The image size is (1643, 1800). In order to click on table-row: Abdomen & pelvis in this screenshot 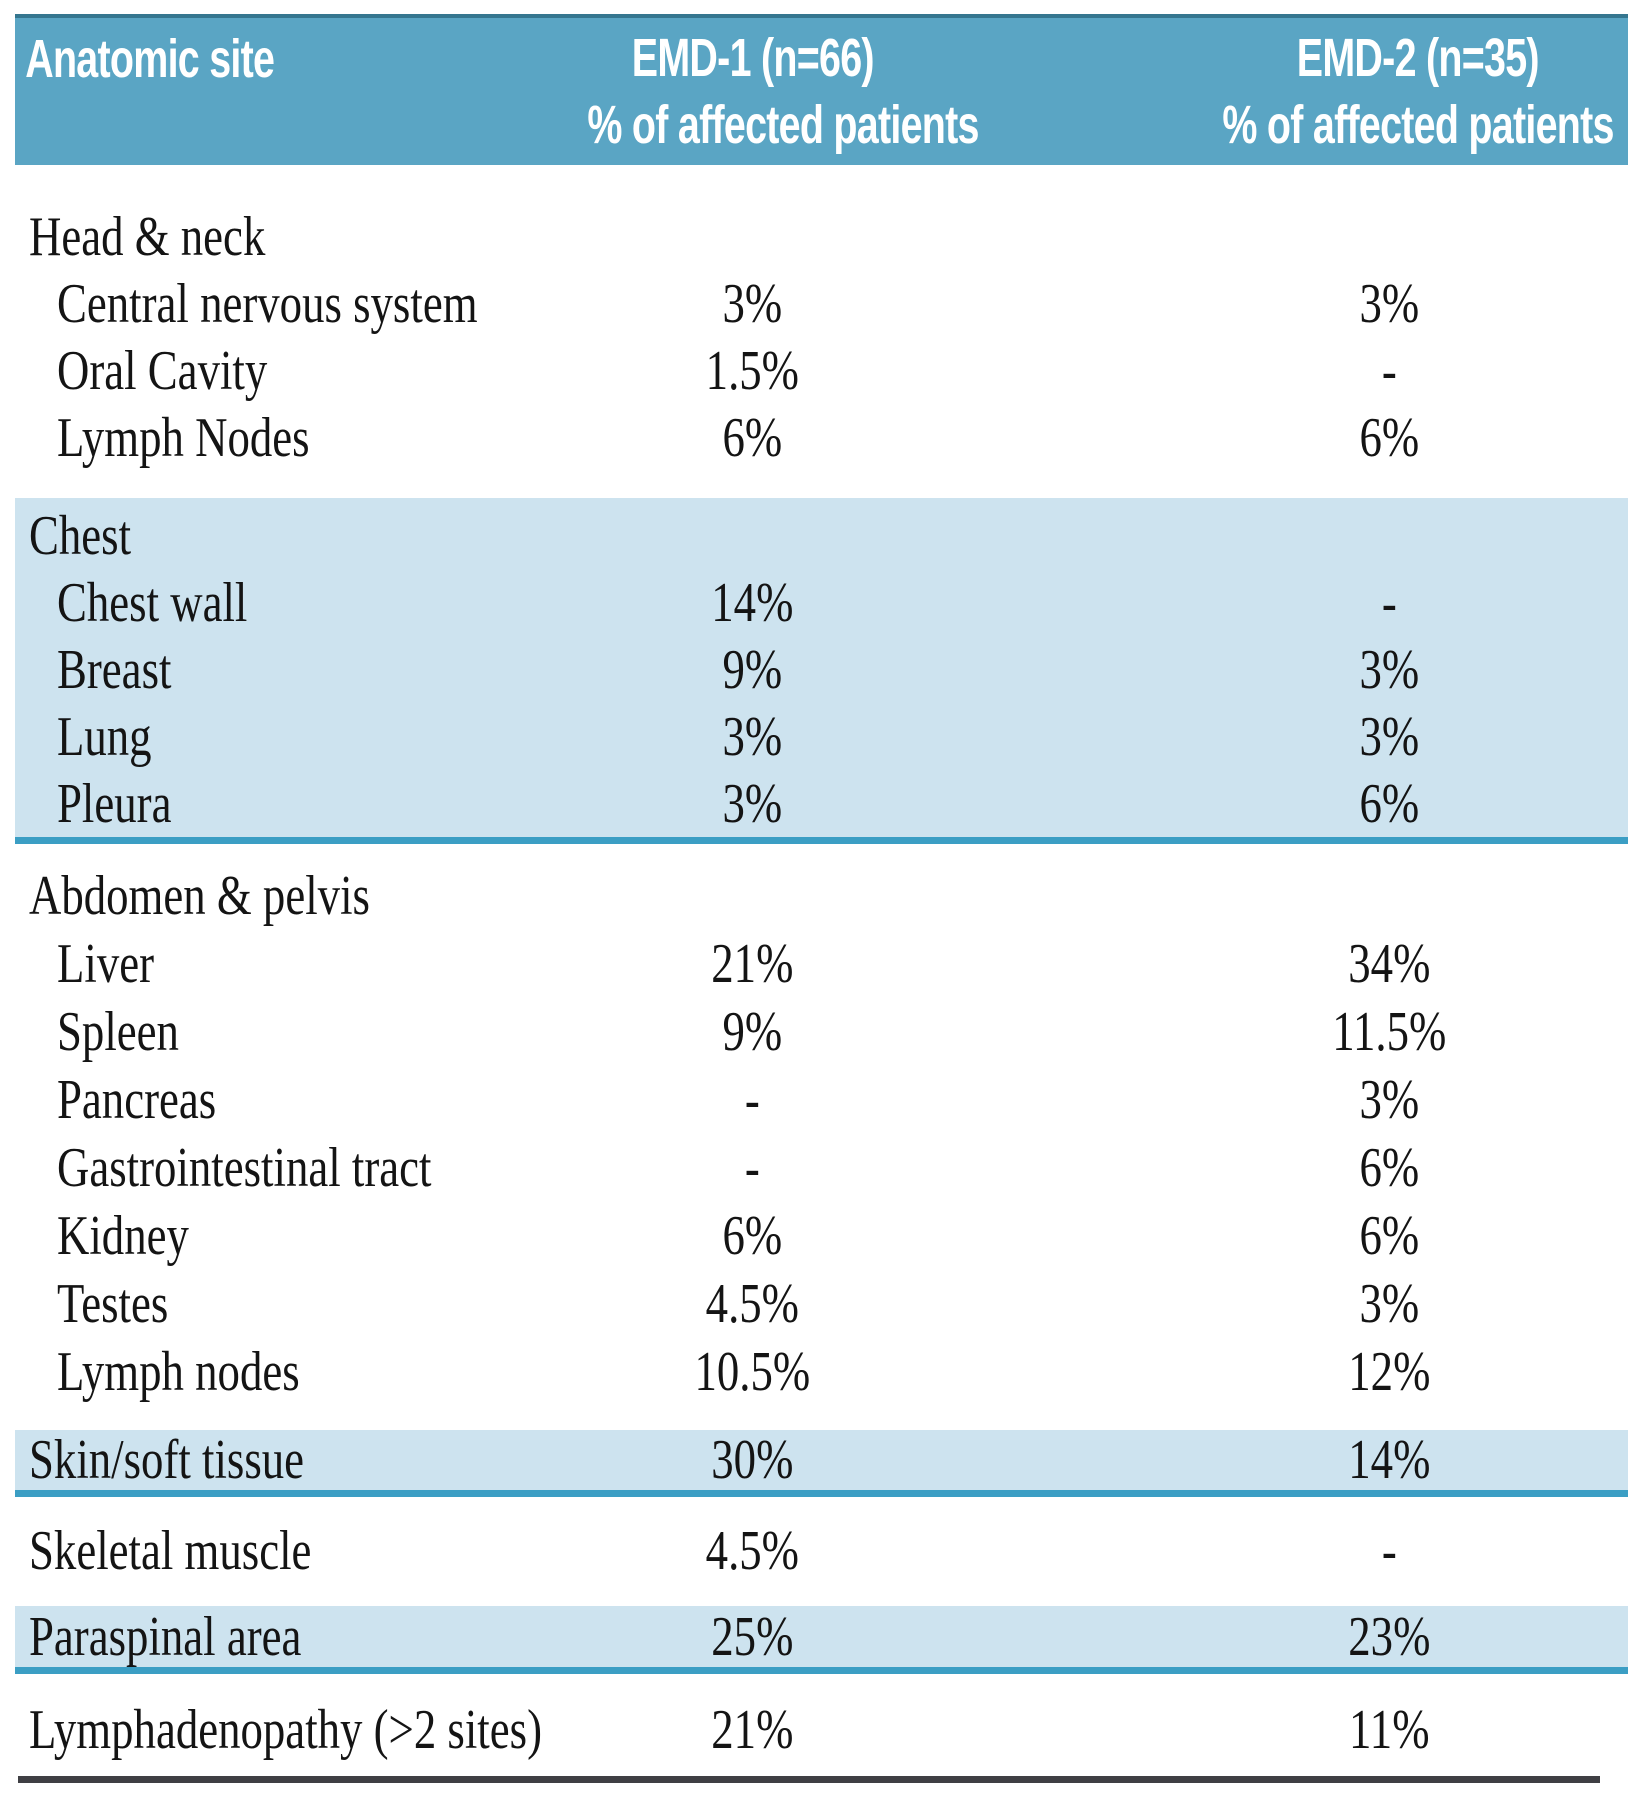, I will do `click(821, 896)`.